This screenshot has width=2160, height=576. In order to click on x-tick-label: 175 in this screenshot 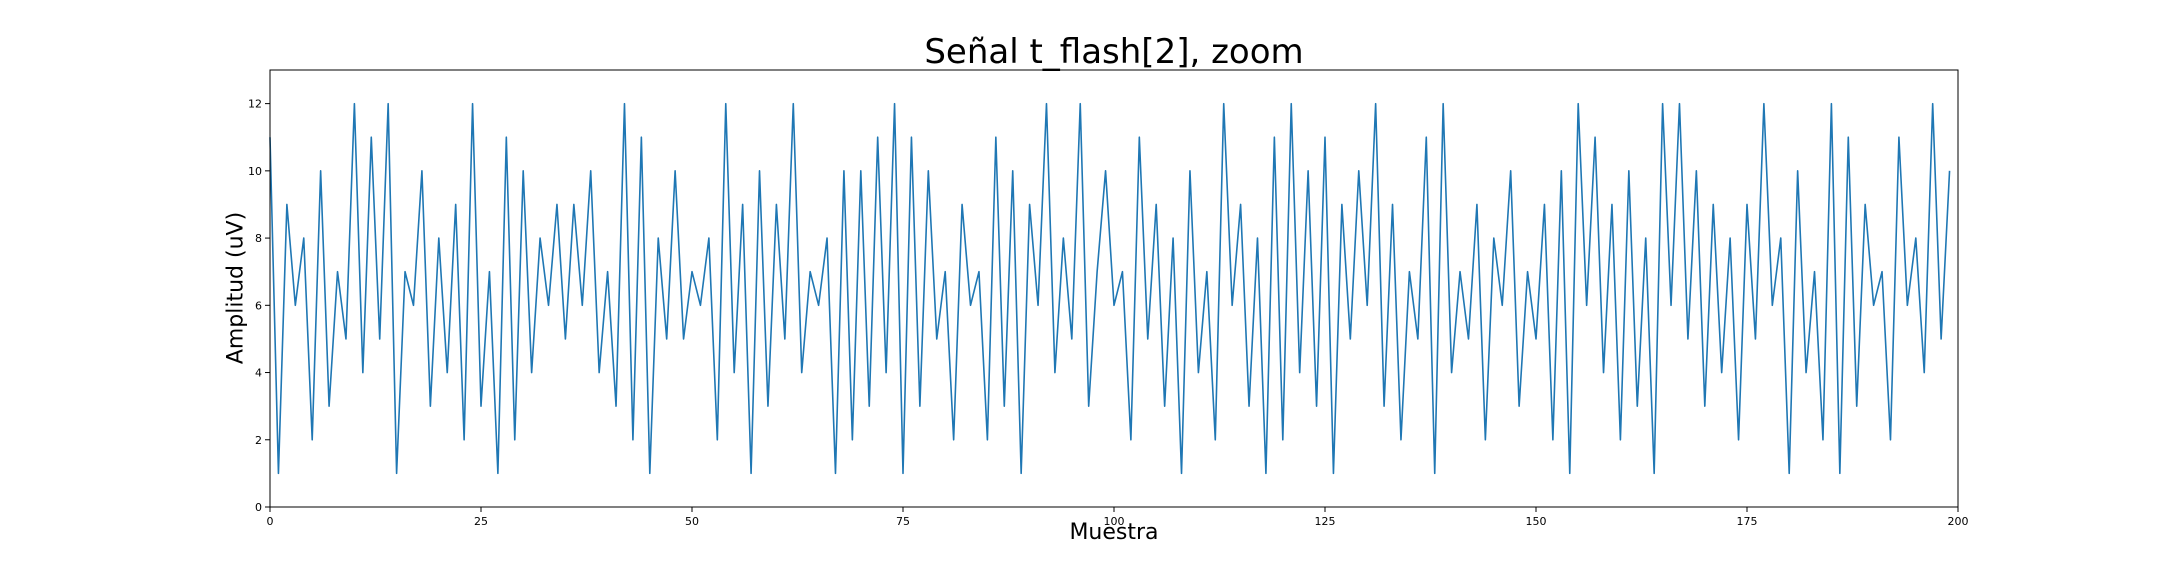, I will do `click(1747, 521)`.